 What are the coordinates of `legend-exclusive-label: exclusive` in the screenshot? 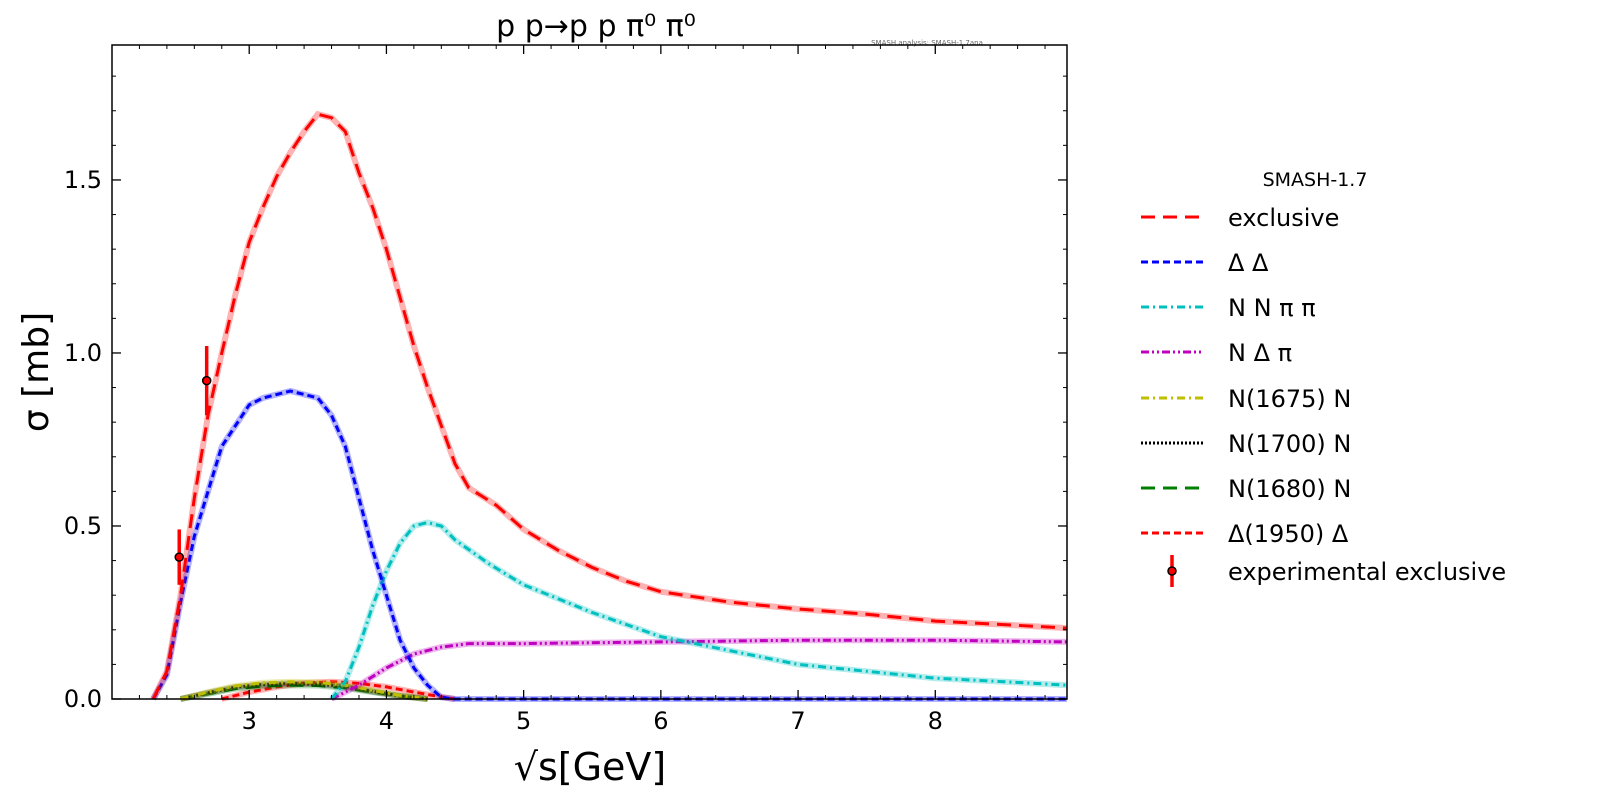 It's located at (1283, 218).